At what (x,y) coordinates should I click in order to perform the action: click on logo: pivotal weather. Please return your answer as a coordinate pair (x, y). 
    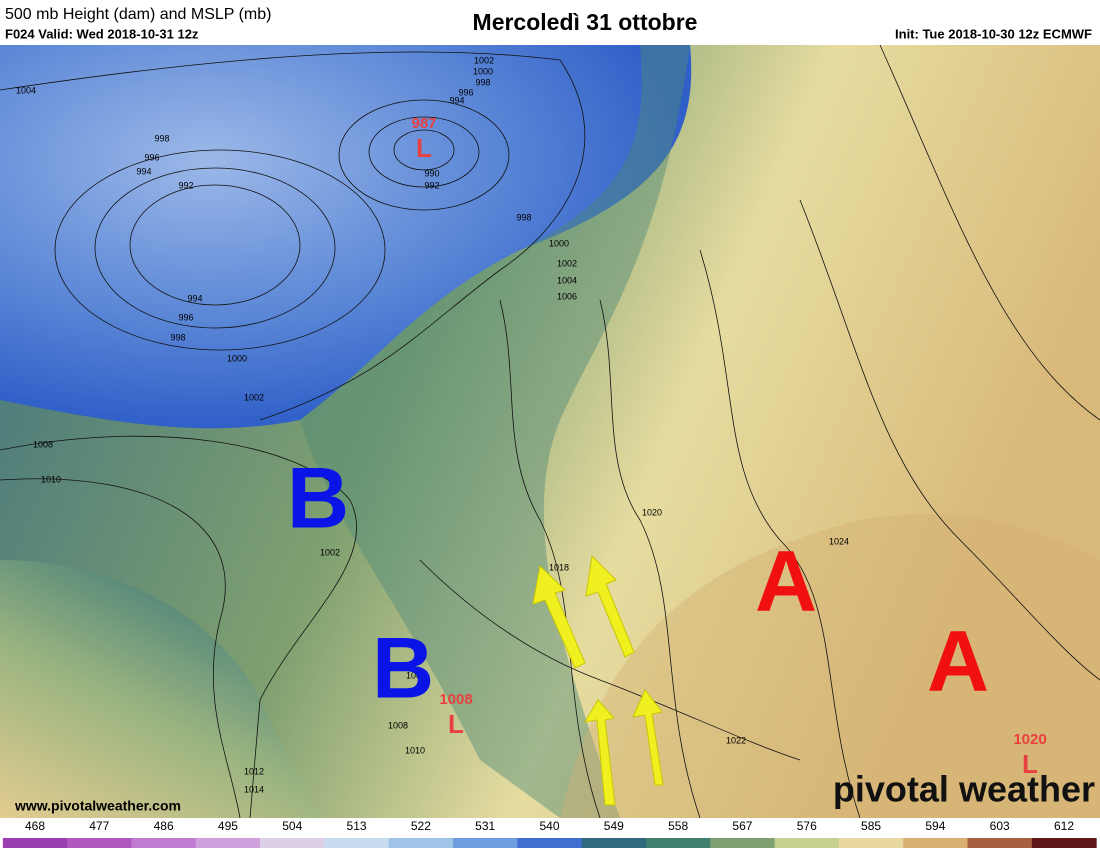
    Looking at the image, I should click on (964, 789).